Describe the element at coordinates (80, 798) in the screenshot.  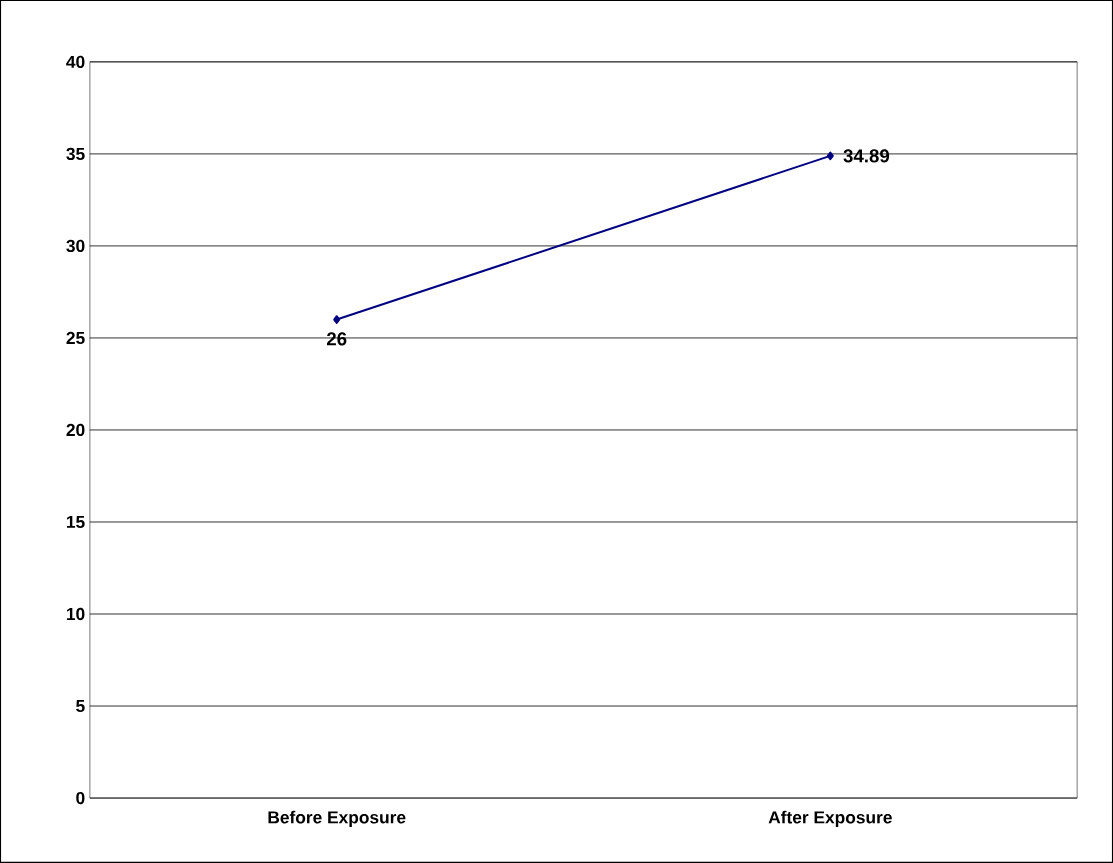
I see `y-tick-label: 0` at that location.